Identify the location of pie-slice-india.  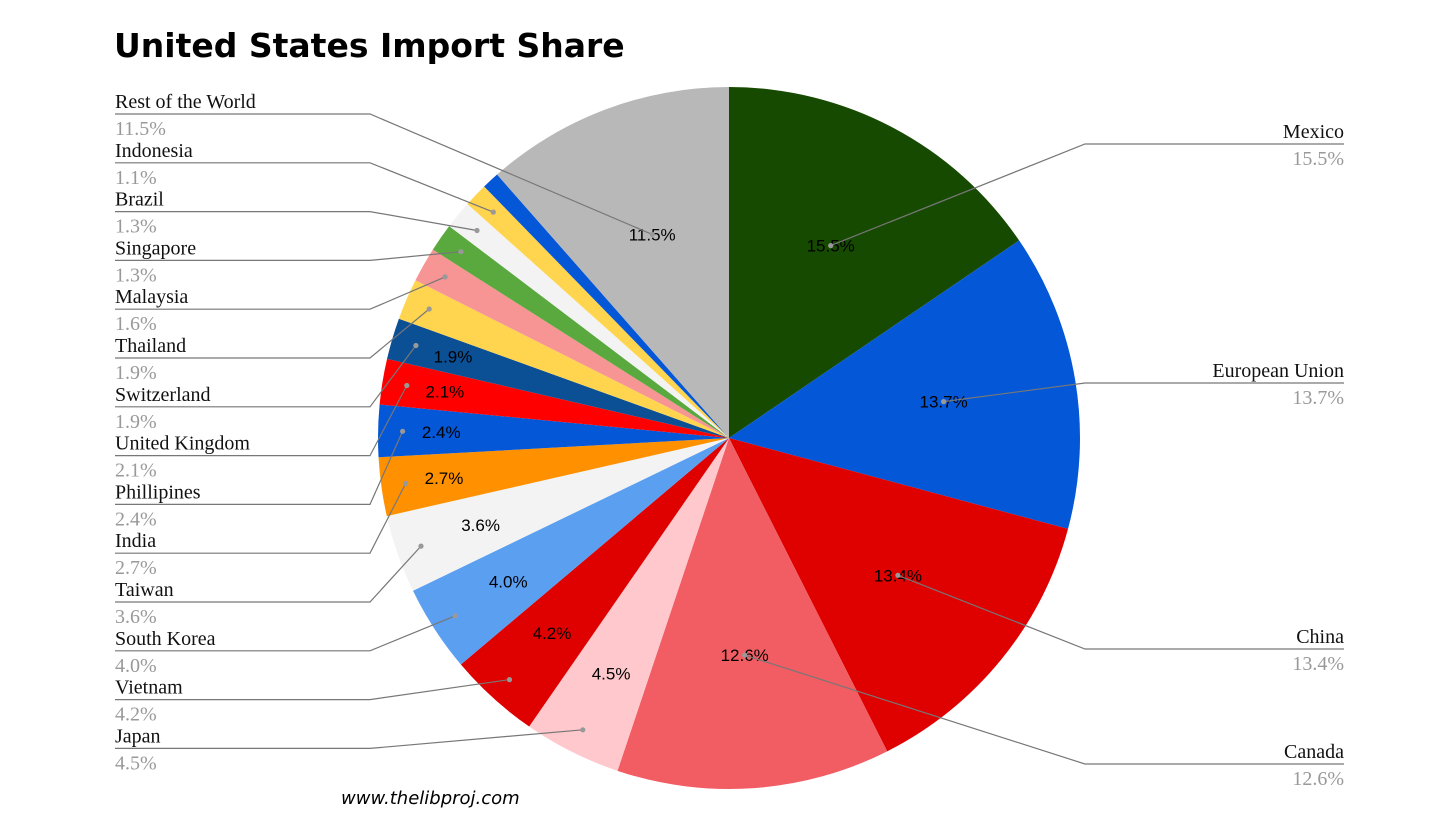
(553, 477).